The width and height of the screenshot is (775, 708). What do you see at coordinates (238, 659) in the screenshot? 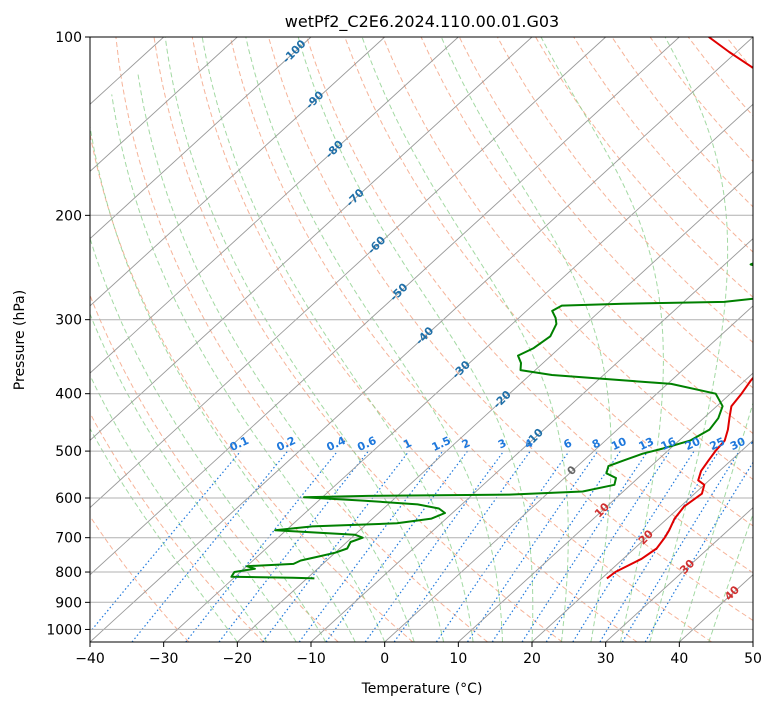
I see `x-tick-label: −20` at bounding box center [238, 659].